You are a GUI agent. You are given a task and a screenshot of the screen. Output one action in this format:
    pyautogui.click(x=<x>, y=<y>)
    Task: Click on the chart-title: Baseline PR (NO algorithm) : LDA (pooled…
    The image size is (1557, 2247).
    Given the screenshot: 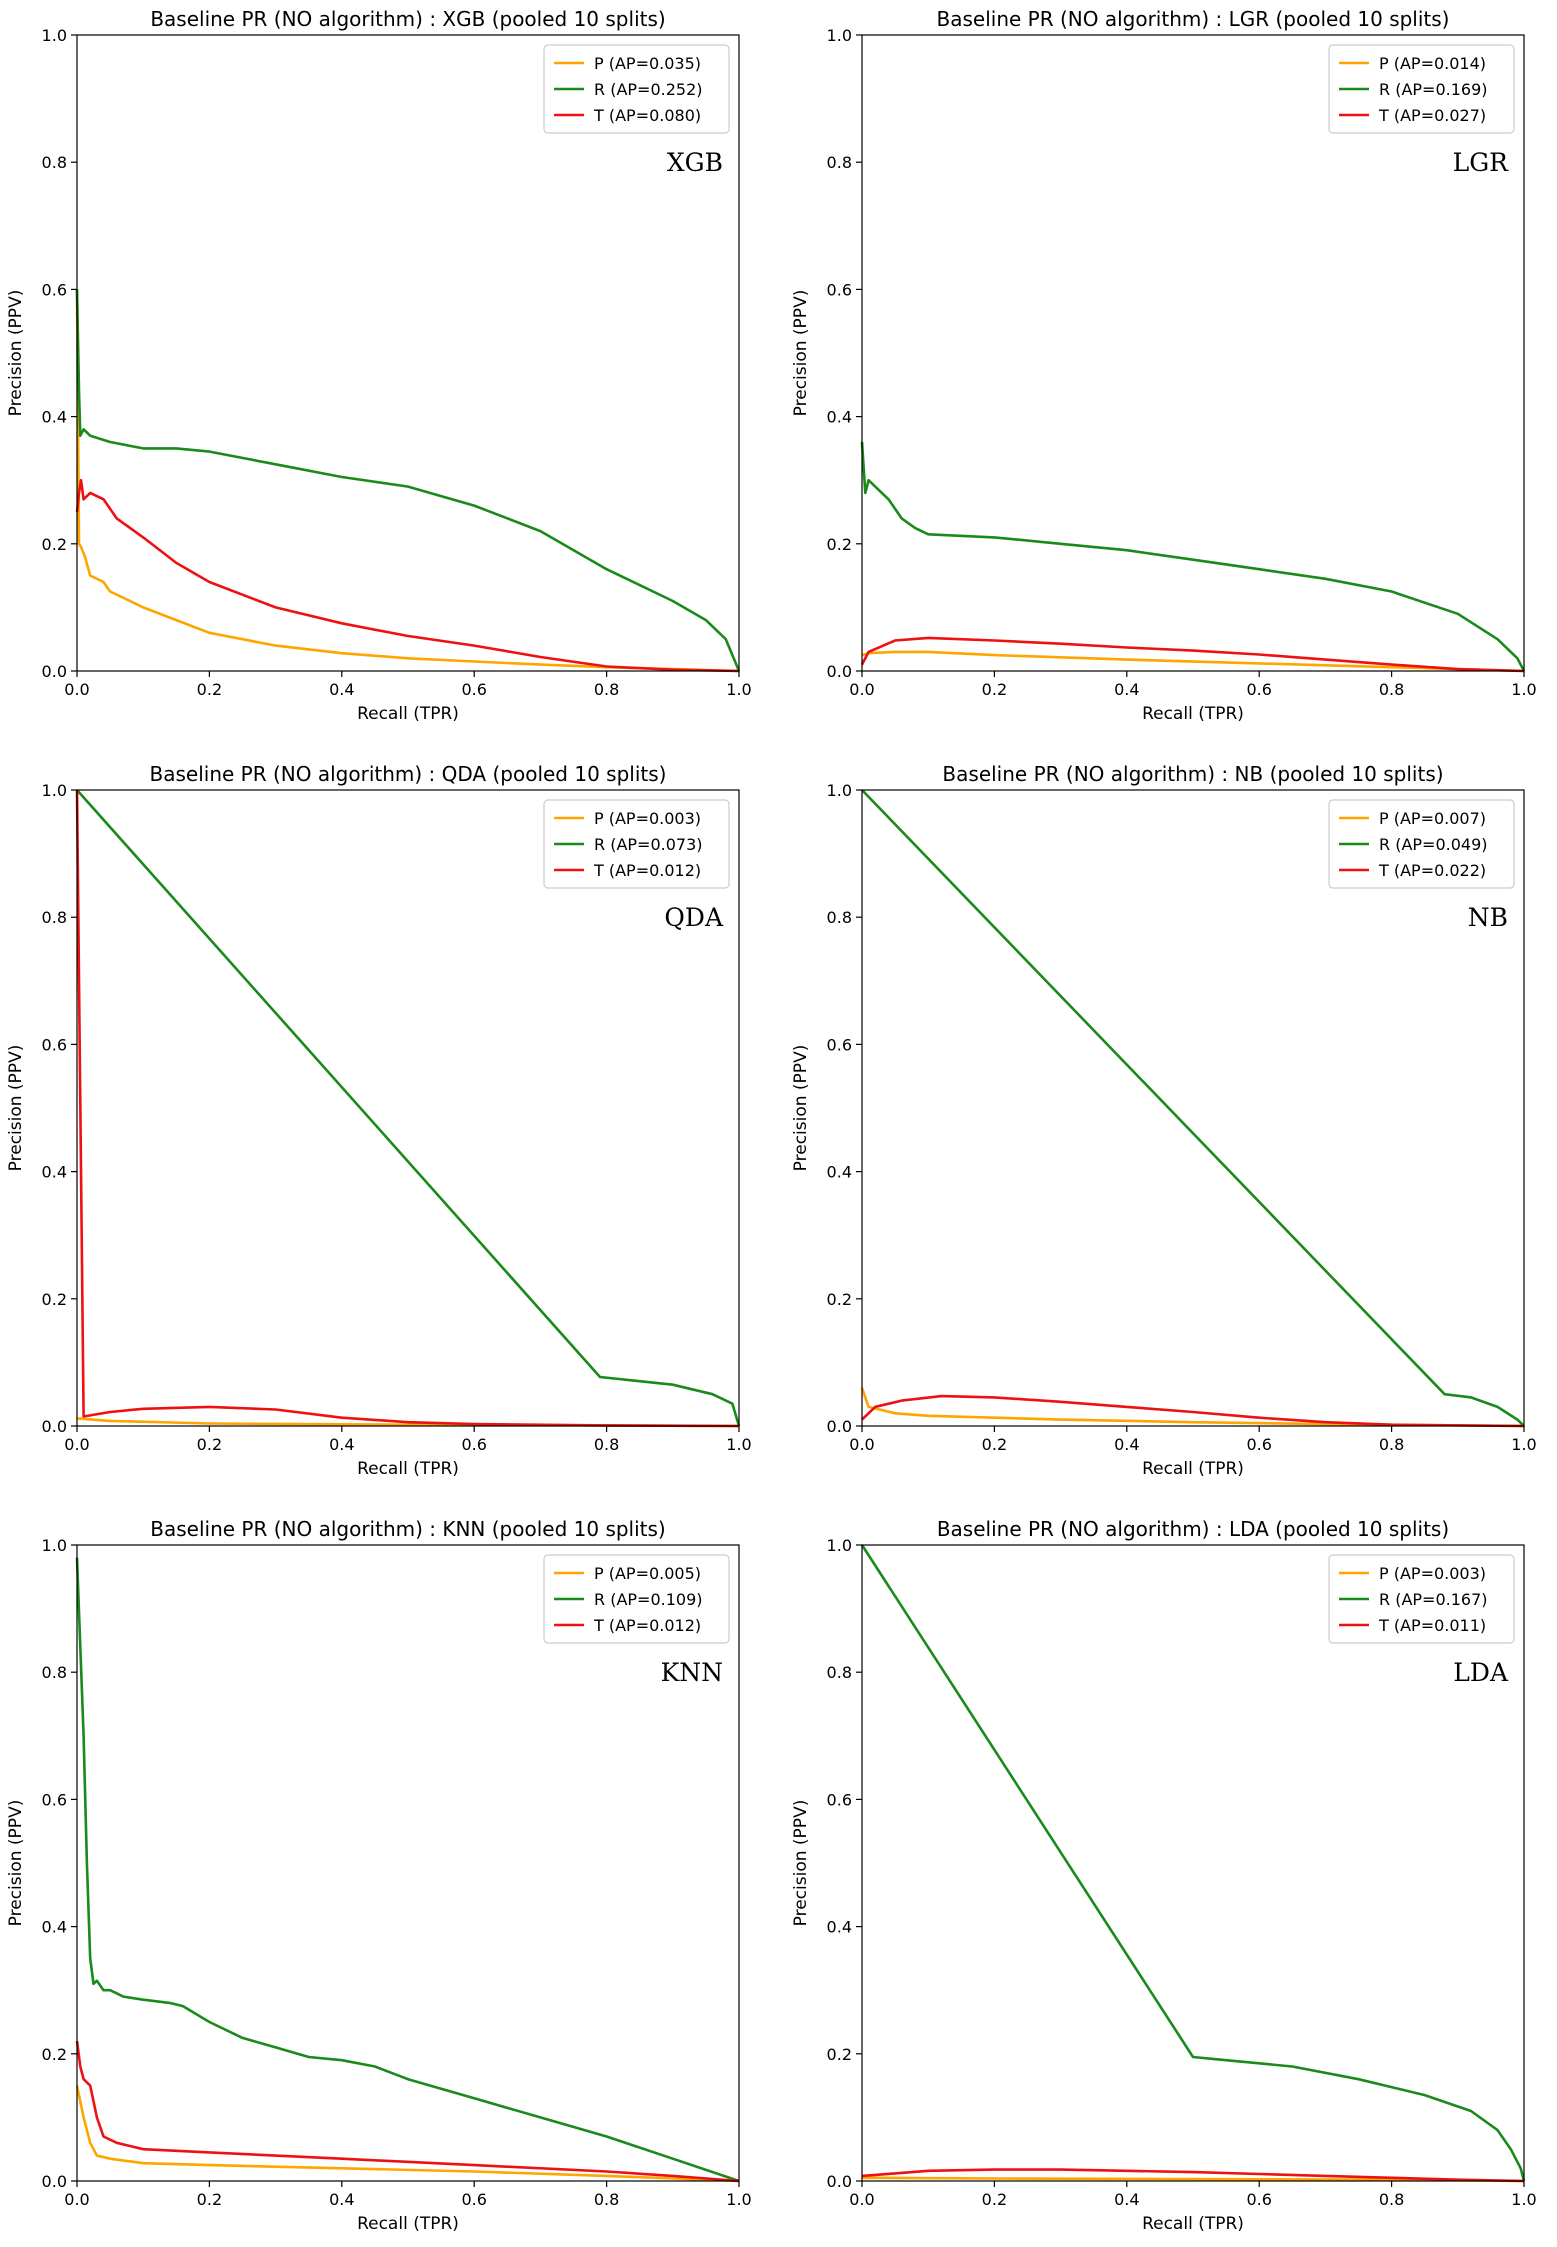 What is the action you would take?
    pyautogui.click(x=1193, y=1529)
    